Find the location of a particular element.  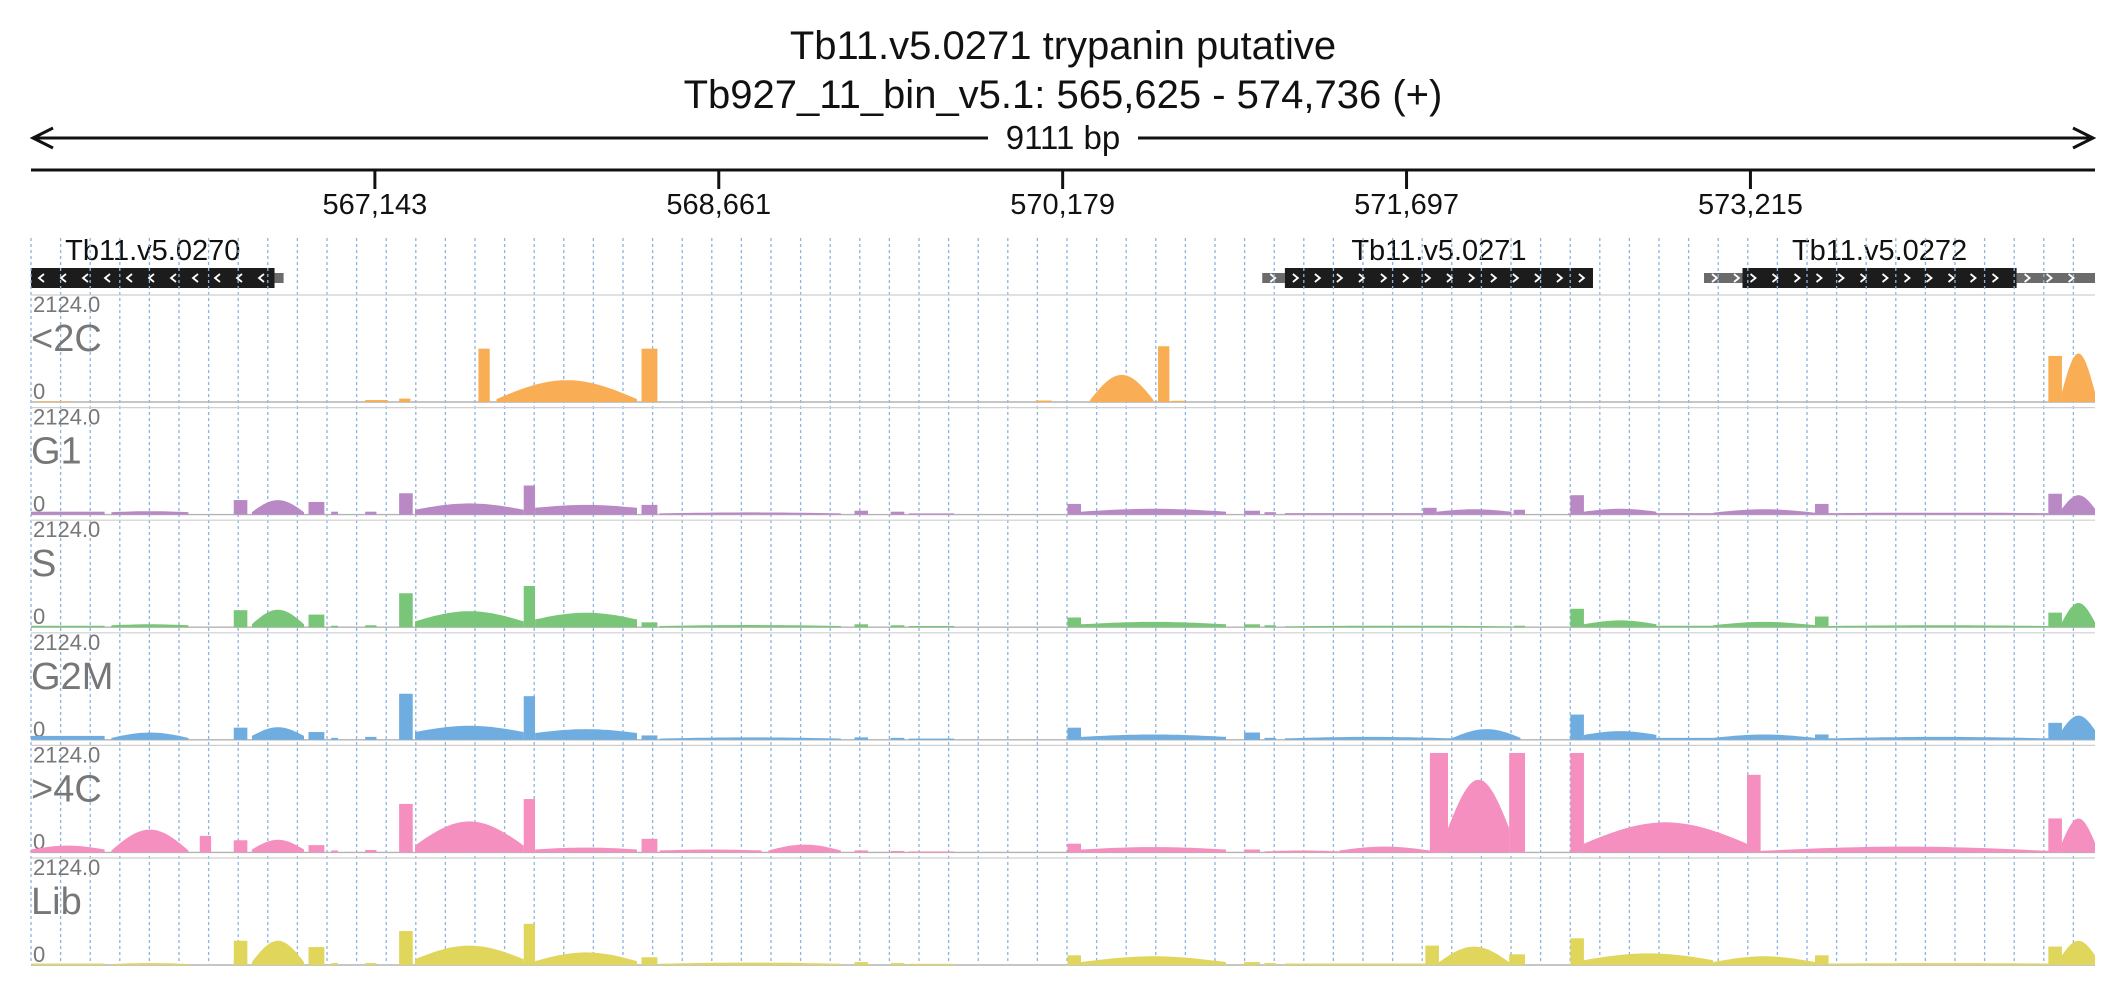

gene-title: Tb11.v5.0271 trypanin putative is located at coordinates (1063, 46).